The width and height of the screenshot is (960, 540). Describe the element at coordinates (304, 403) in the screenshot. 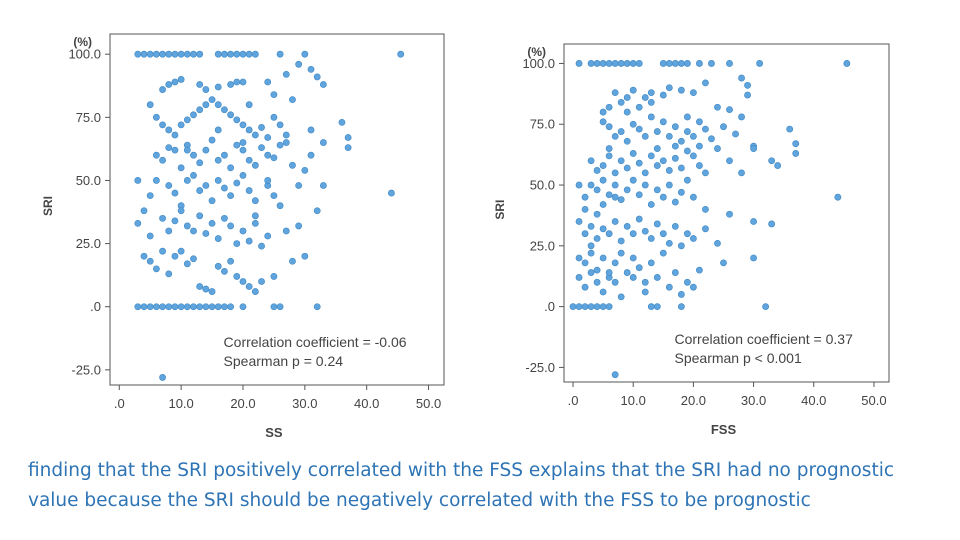

I see `x-tick-label: 30.0` at that location.